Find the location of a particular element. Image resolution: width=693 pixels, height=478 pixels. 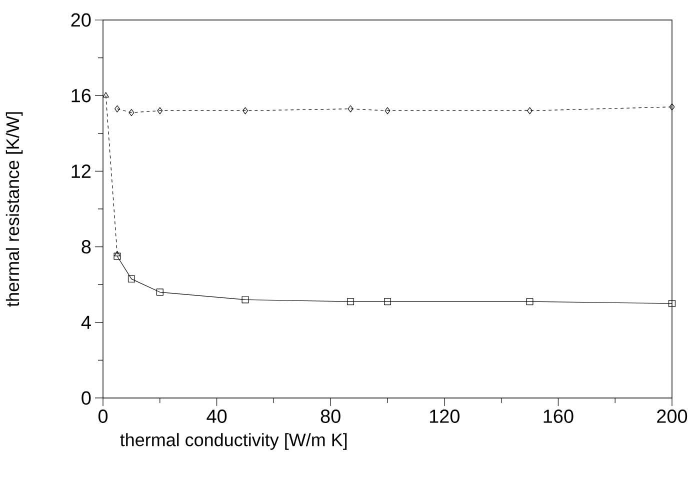

y-tick-label: 16 is located at coordinates (81, 95).